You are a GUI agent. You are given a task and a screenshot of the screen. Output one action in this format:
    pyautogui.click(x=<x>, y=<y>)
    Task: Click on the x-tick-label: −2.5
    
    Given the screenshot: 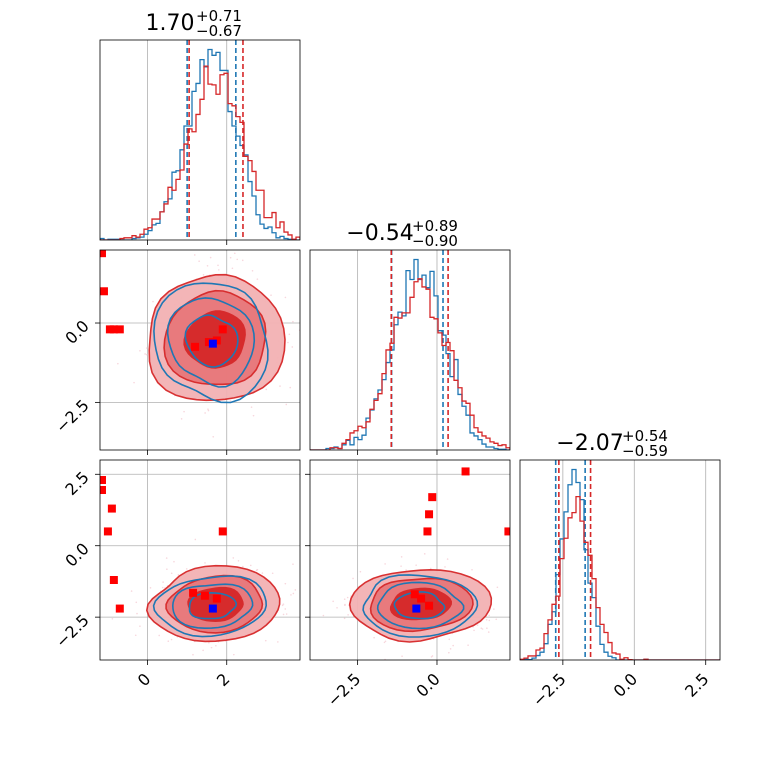 What is the action you would take?
    pyautogui.click(x=344, y=689)
    